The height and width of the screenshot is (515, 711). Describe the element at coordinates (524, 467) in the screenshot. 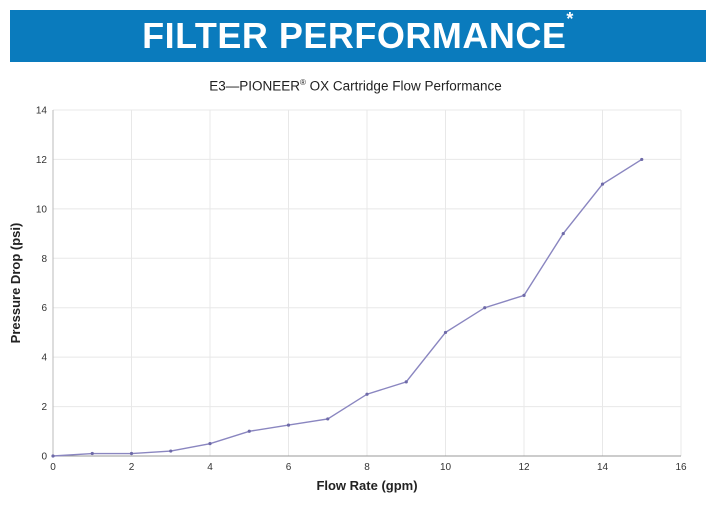

I see `x-tick-label: 12` at that location.